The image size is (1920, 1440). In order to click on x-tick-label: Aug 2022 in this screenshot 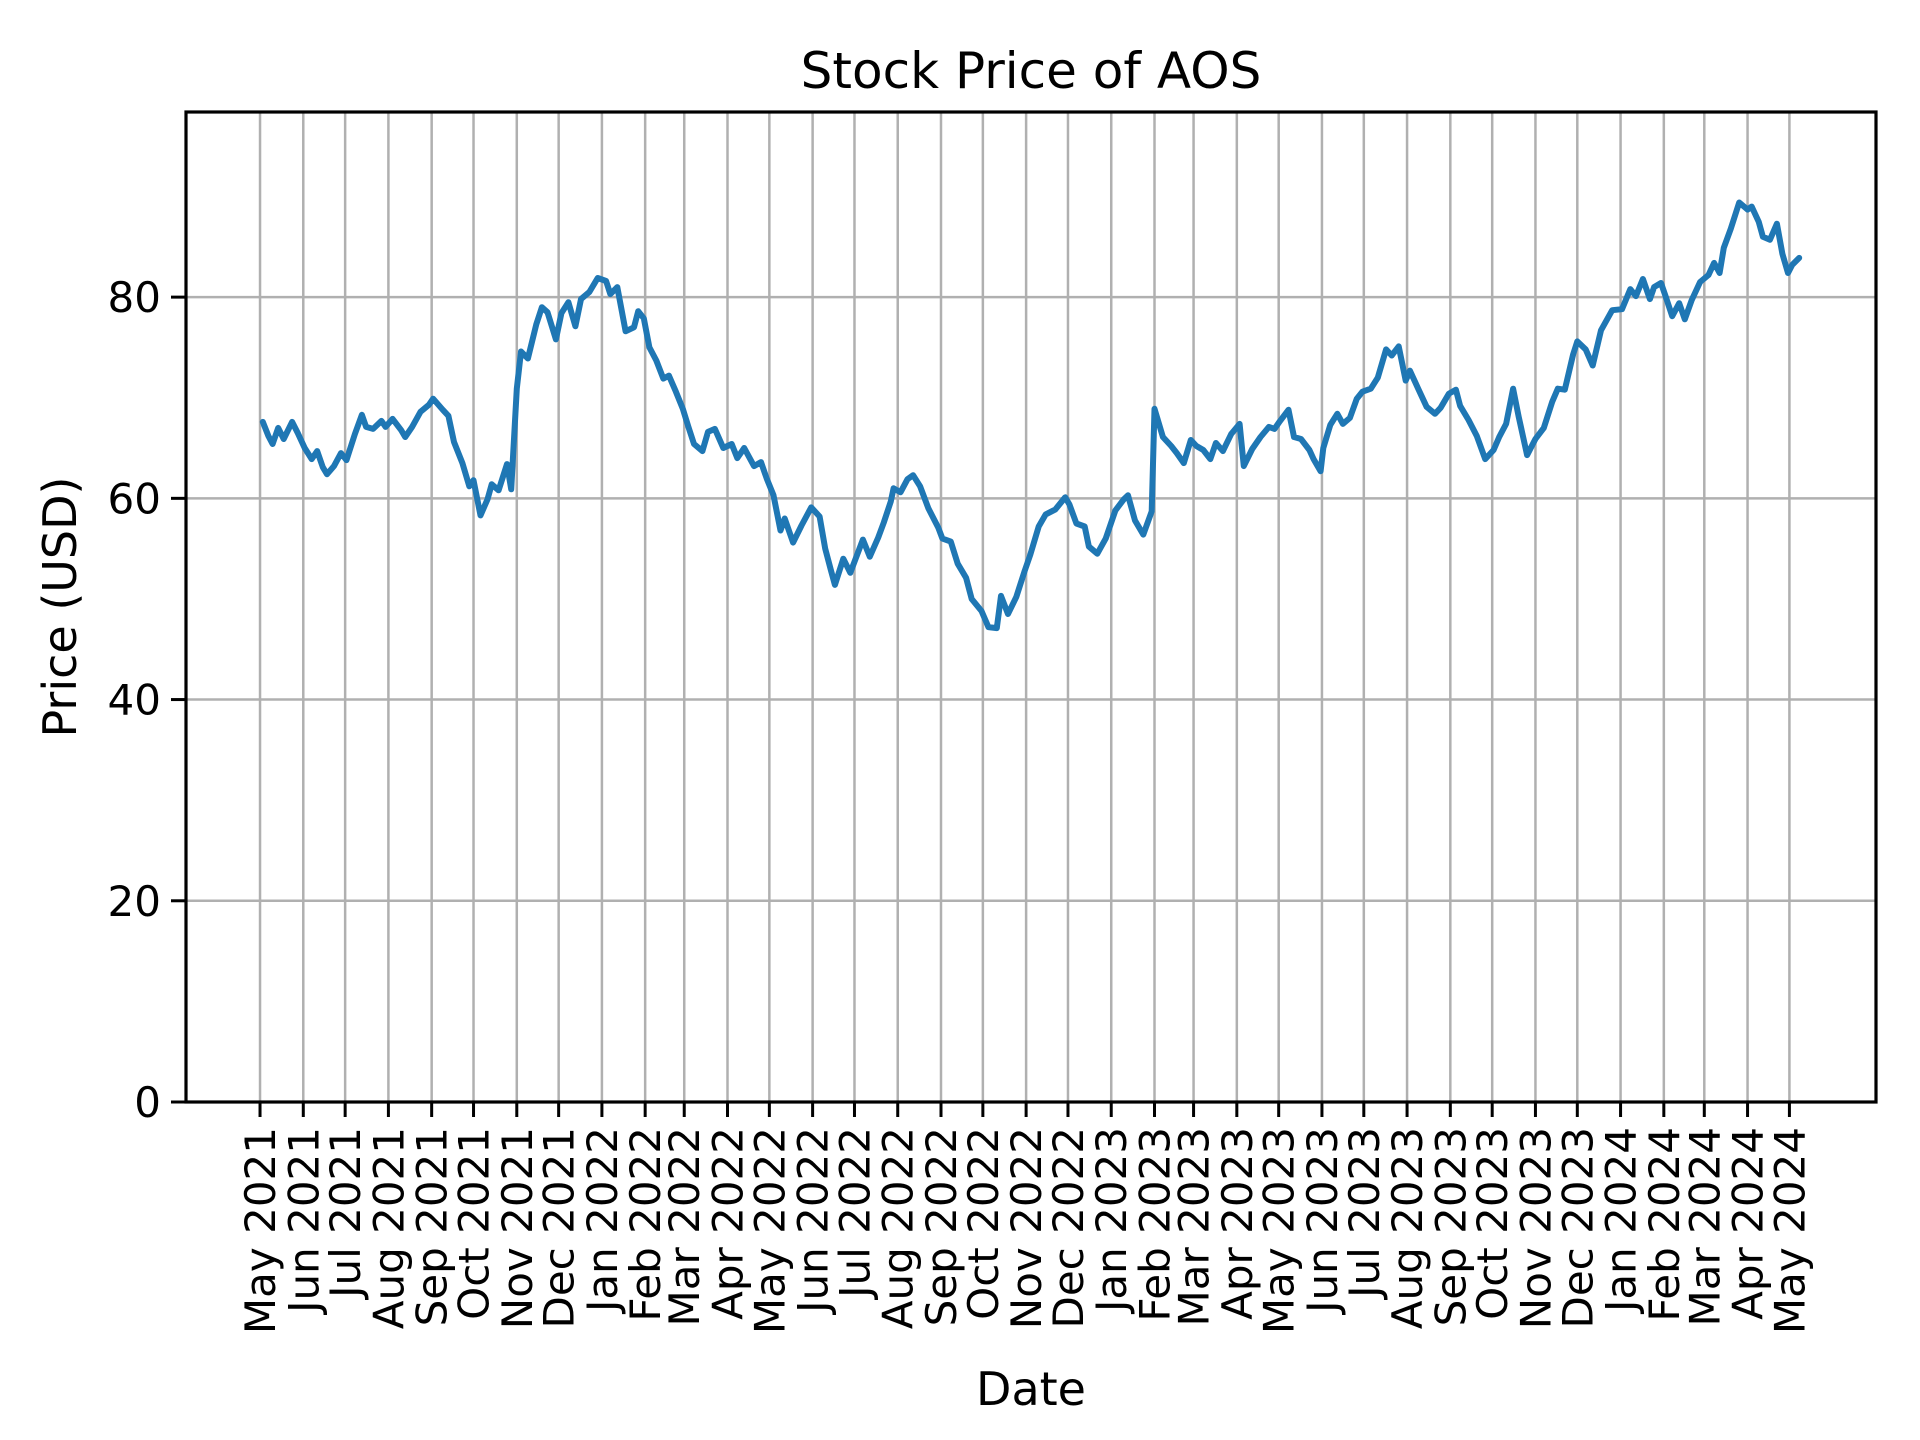, I will do `click(898, 1228)`.